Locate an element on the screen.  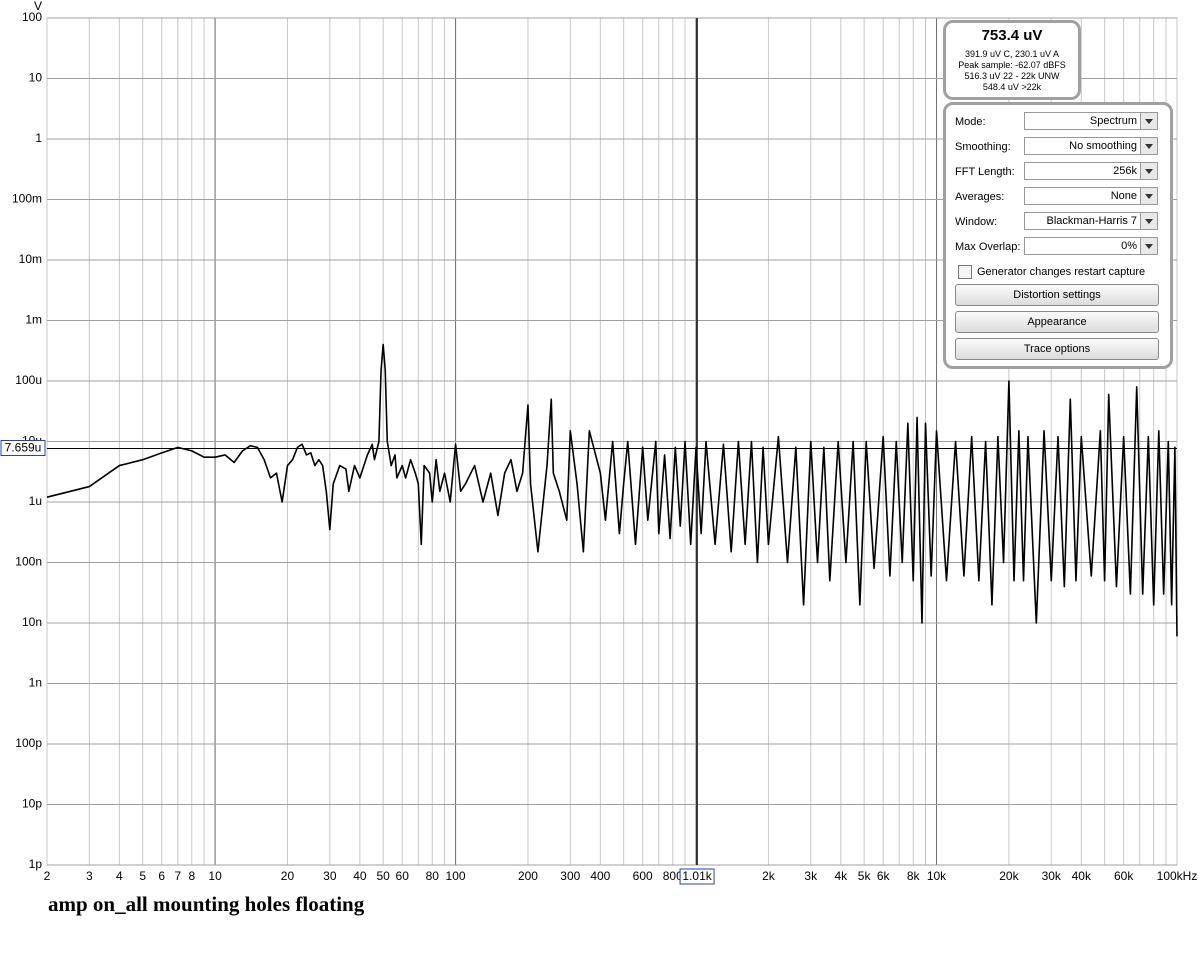
x-tick-label: 100 is located at coordinates (456, 876).